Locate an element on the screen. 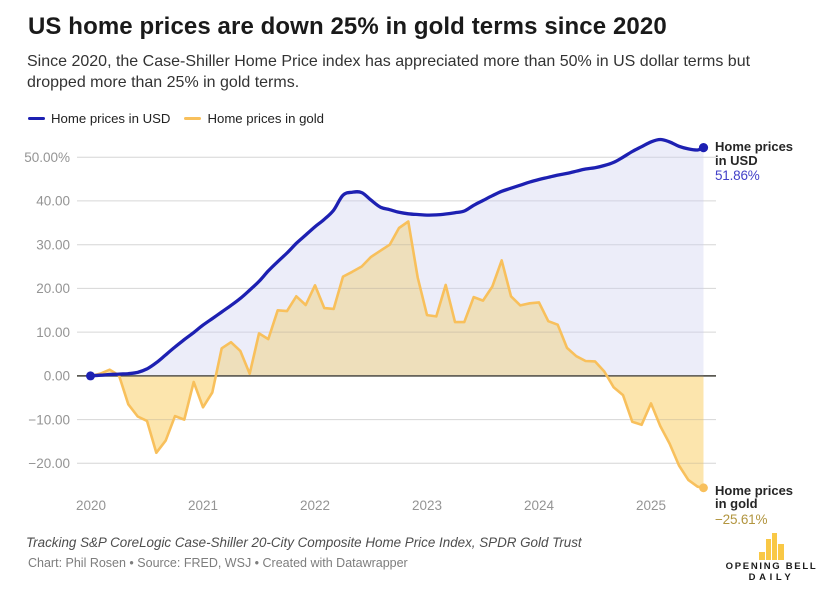 The image size is (826, 603). svg-text: −20.00 is located at coordinates (49, 463).